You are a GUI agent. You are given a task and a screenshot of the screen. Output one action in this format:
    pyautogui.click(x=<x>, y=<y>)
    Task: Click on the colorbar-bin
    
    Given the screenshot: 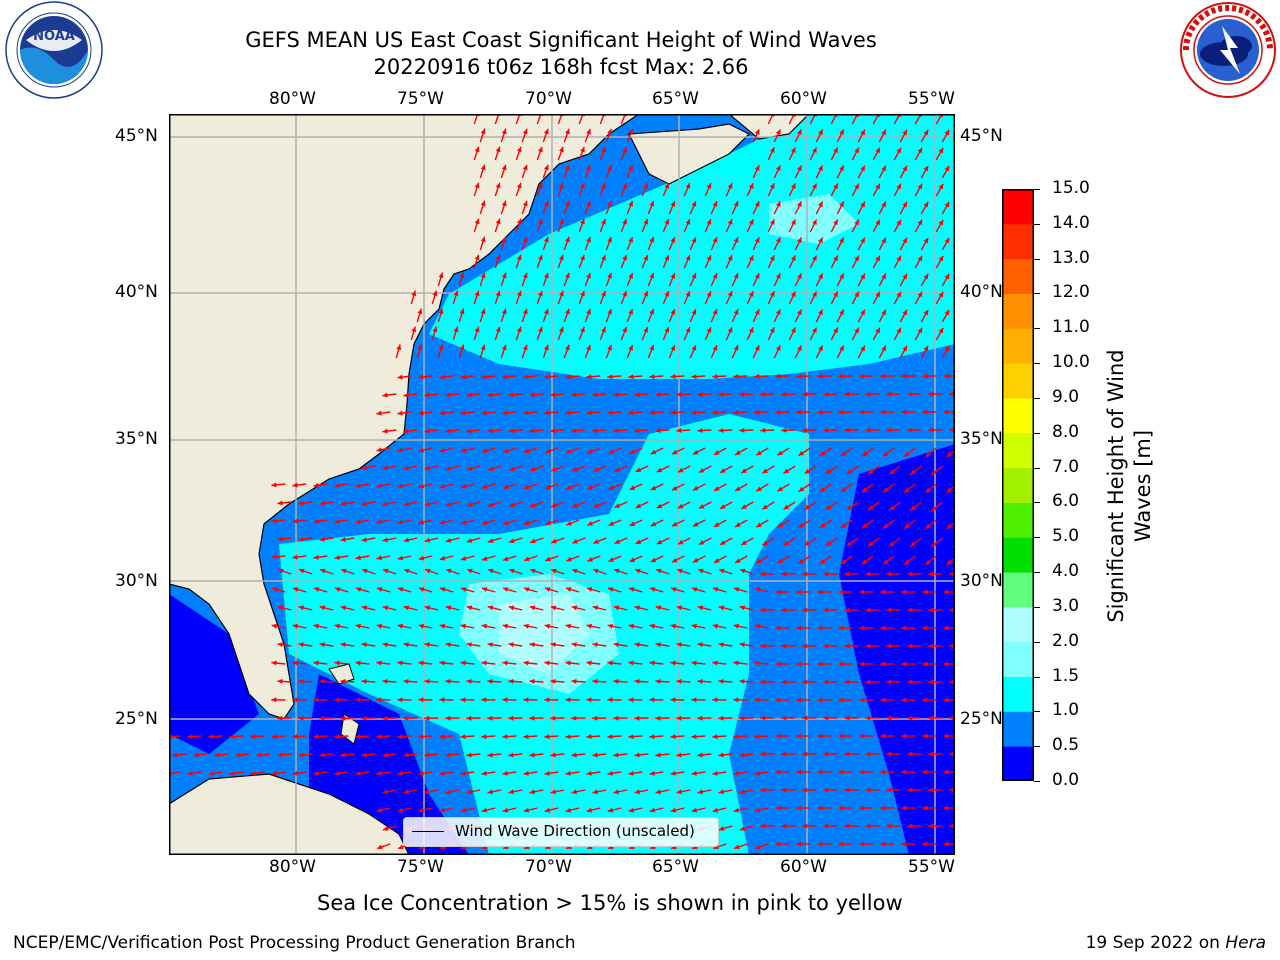 What is the action you would take?
    pyautogui.click(x=1018, y=624)
    